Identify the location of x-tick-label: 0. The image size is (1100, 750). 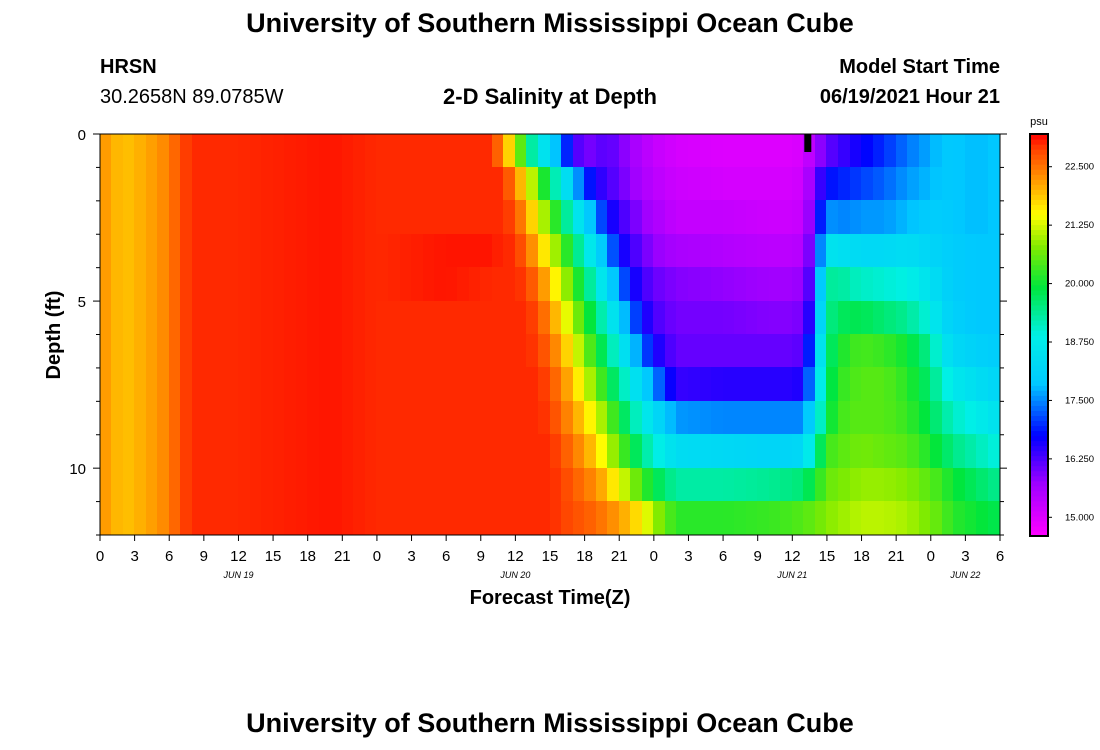
(654, 556).